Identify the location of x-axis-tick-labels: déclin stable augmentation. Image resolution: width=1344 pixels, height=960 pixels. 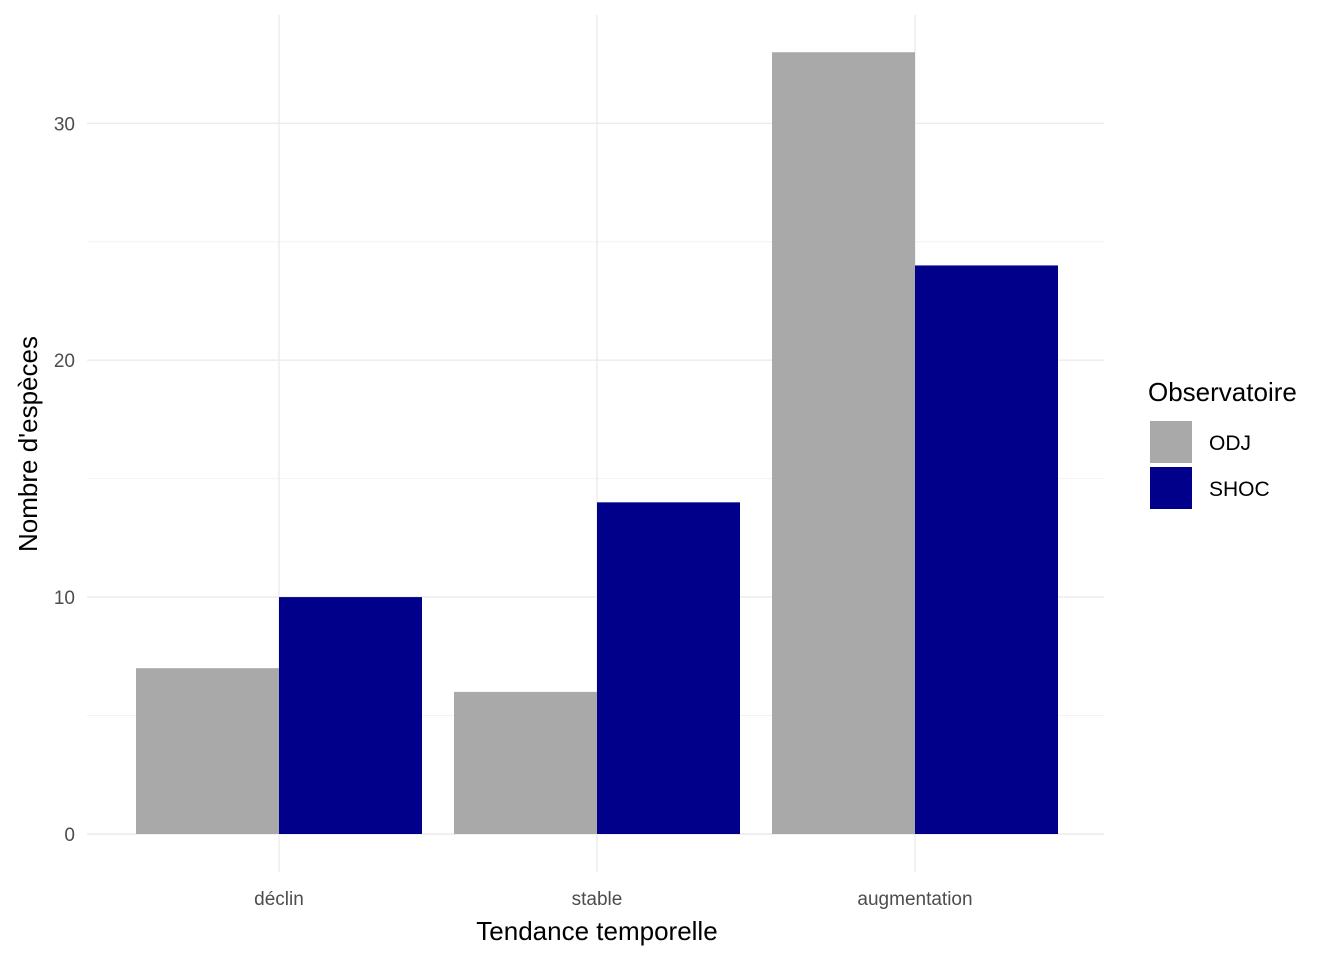
(613, 899).